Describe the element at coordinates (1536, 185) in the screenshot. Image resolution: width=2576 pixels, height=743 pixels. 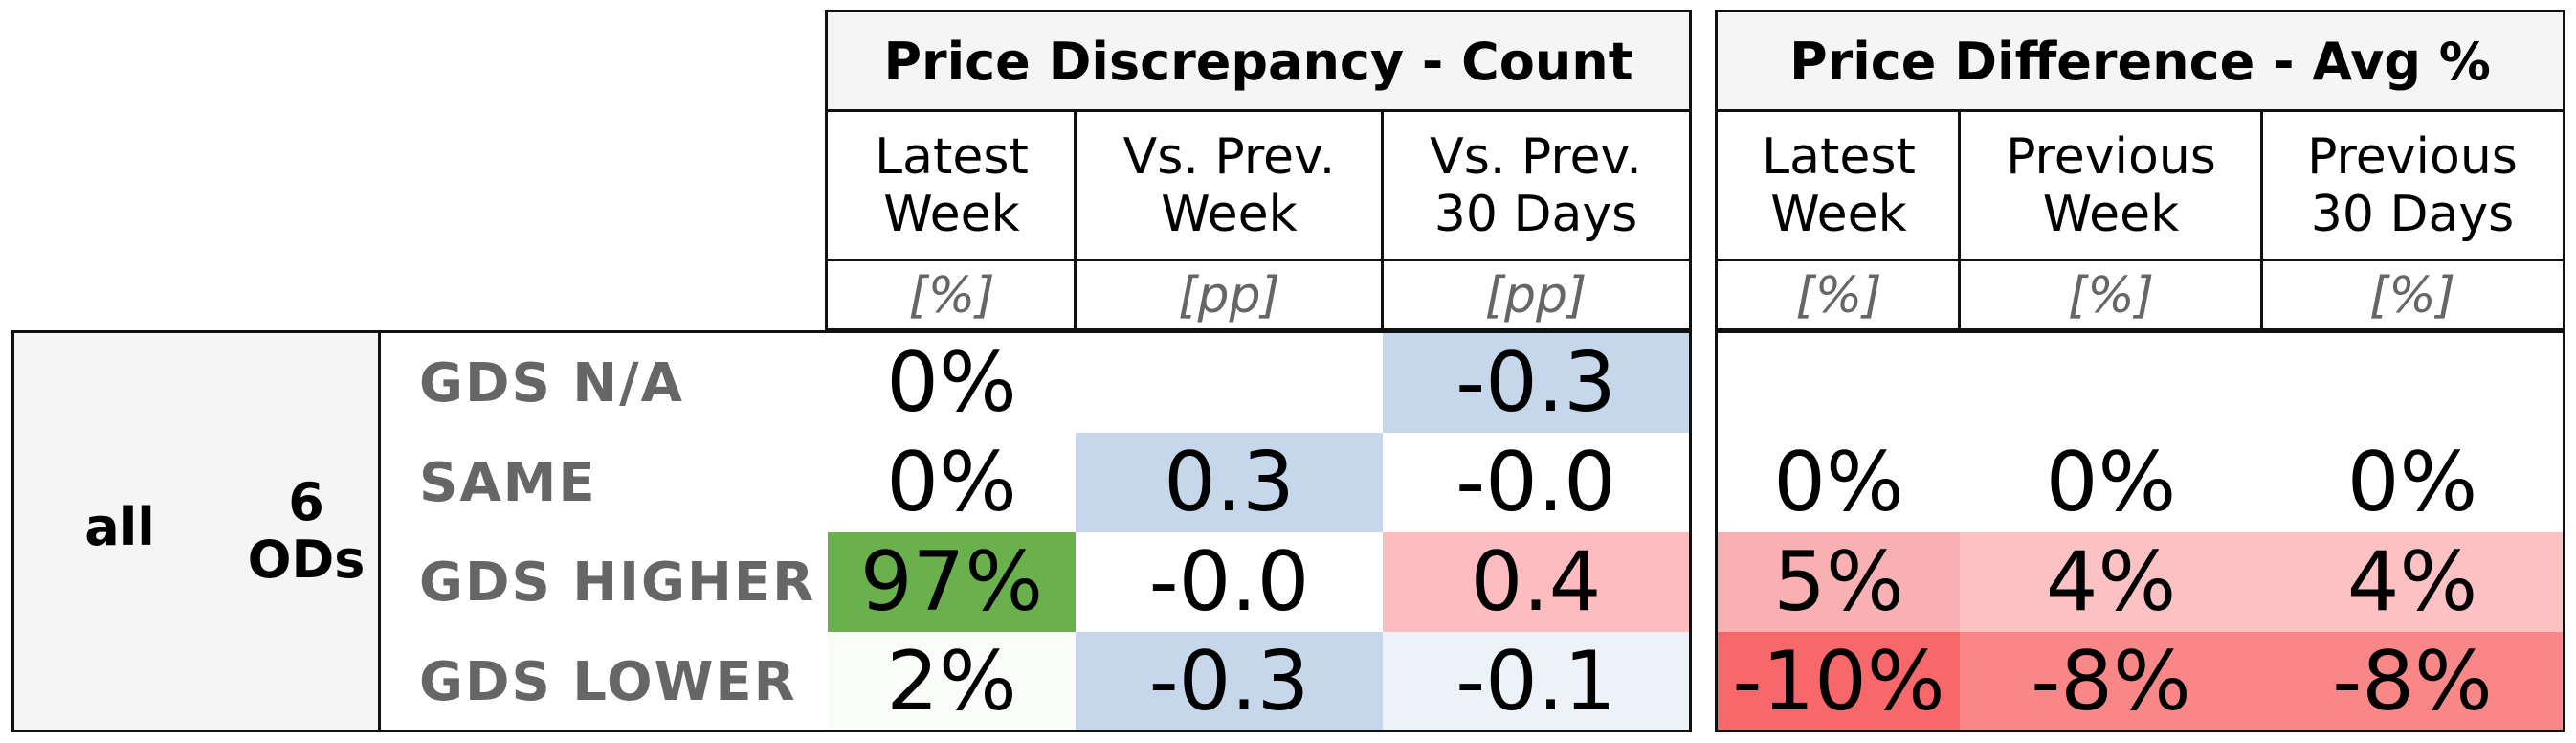
I see `column-header: Vs. Prev. 30 Days` at that location.